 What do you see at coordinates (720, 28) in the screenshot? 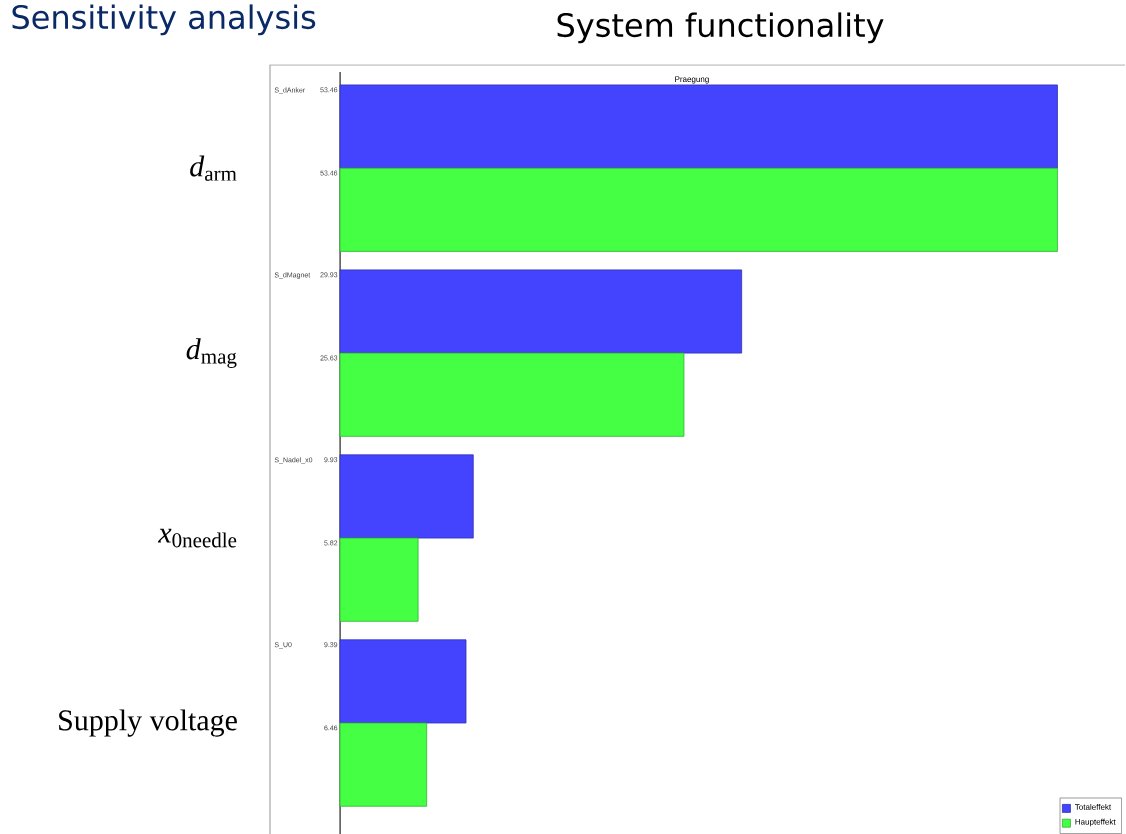
I see `chart-subtitle: System functionality` at bounding box center [720, 28].